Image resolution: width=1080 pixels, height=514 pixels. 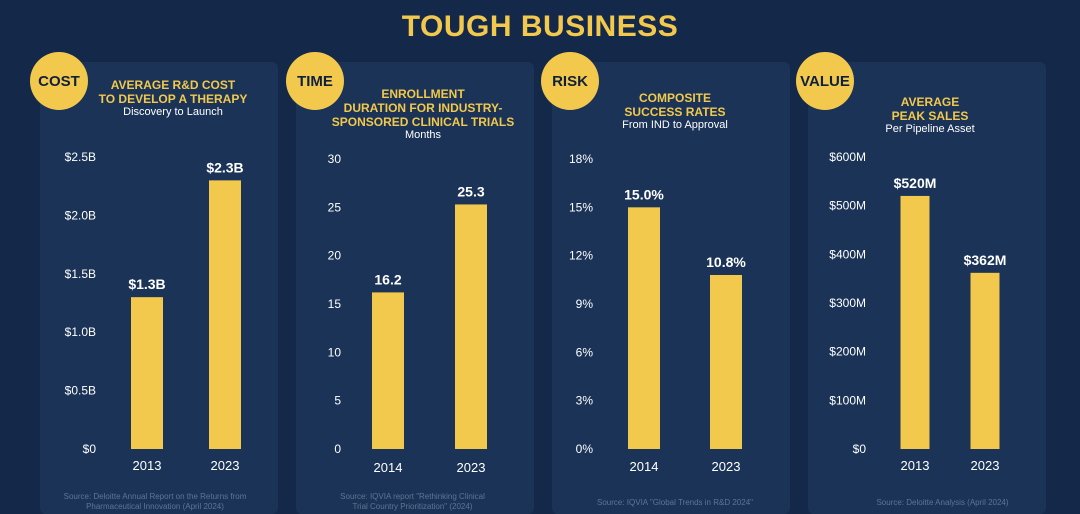 I want to click on cost-data-label: $2.3B, so click(x=224, y=167).